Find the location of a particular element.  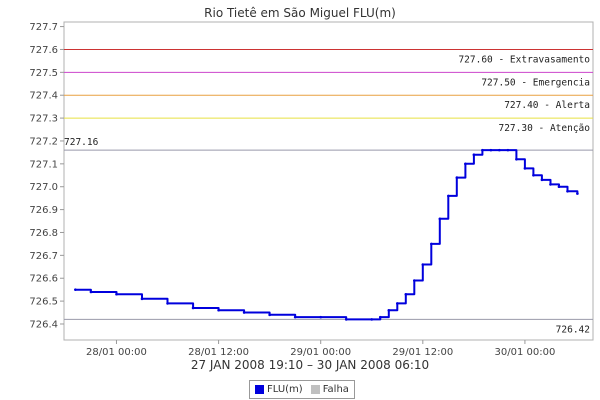

y-tick-label: 726.9 is located at coordinates (43, 210).